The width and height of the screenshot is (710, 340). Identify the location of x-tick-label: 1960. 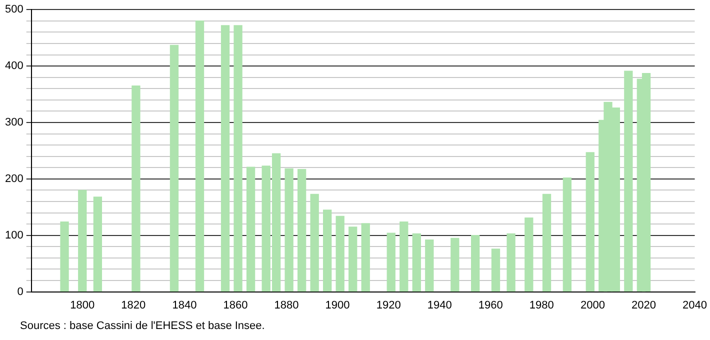
(490, 305).